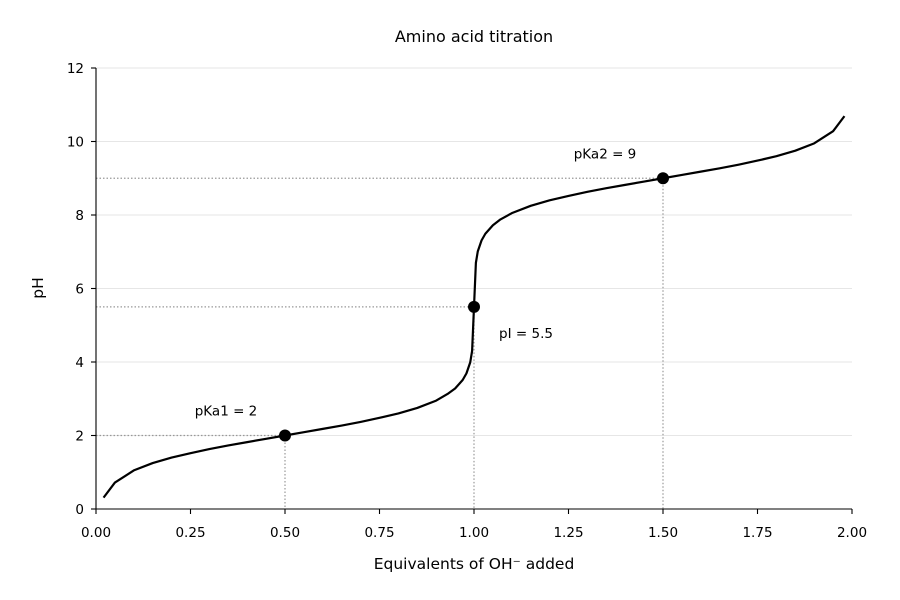 The width and height of the screenshot is (900, 600). Describe the element at coordinates (663, 533) in the screenshot. I see `x-tick-label: 1.50` at that location.